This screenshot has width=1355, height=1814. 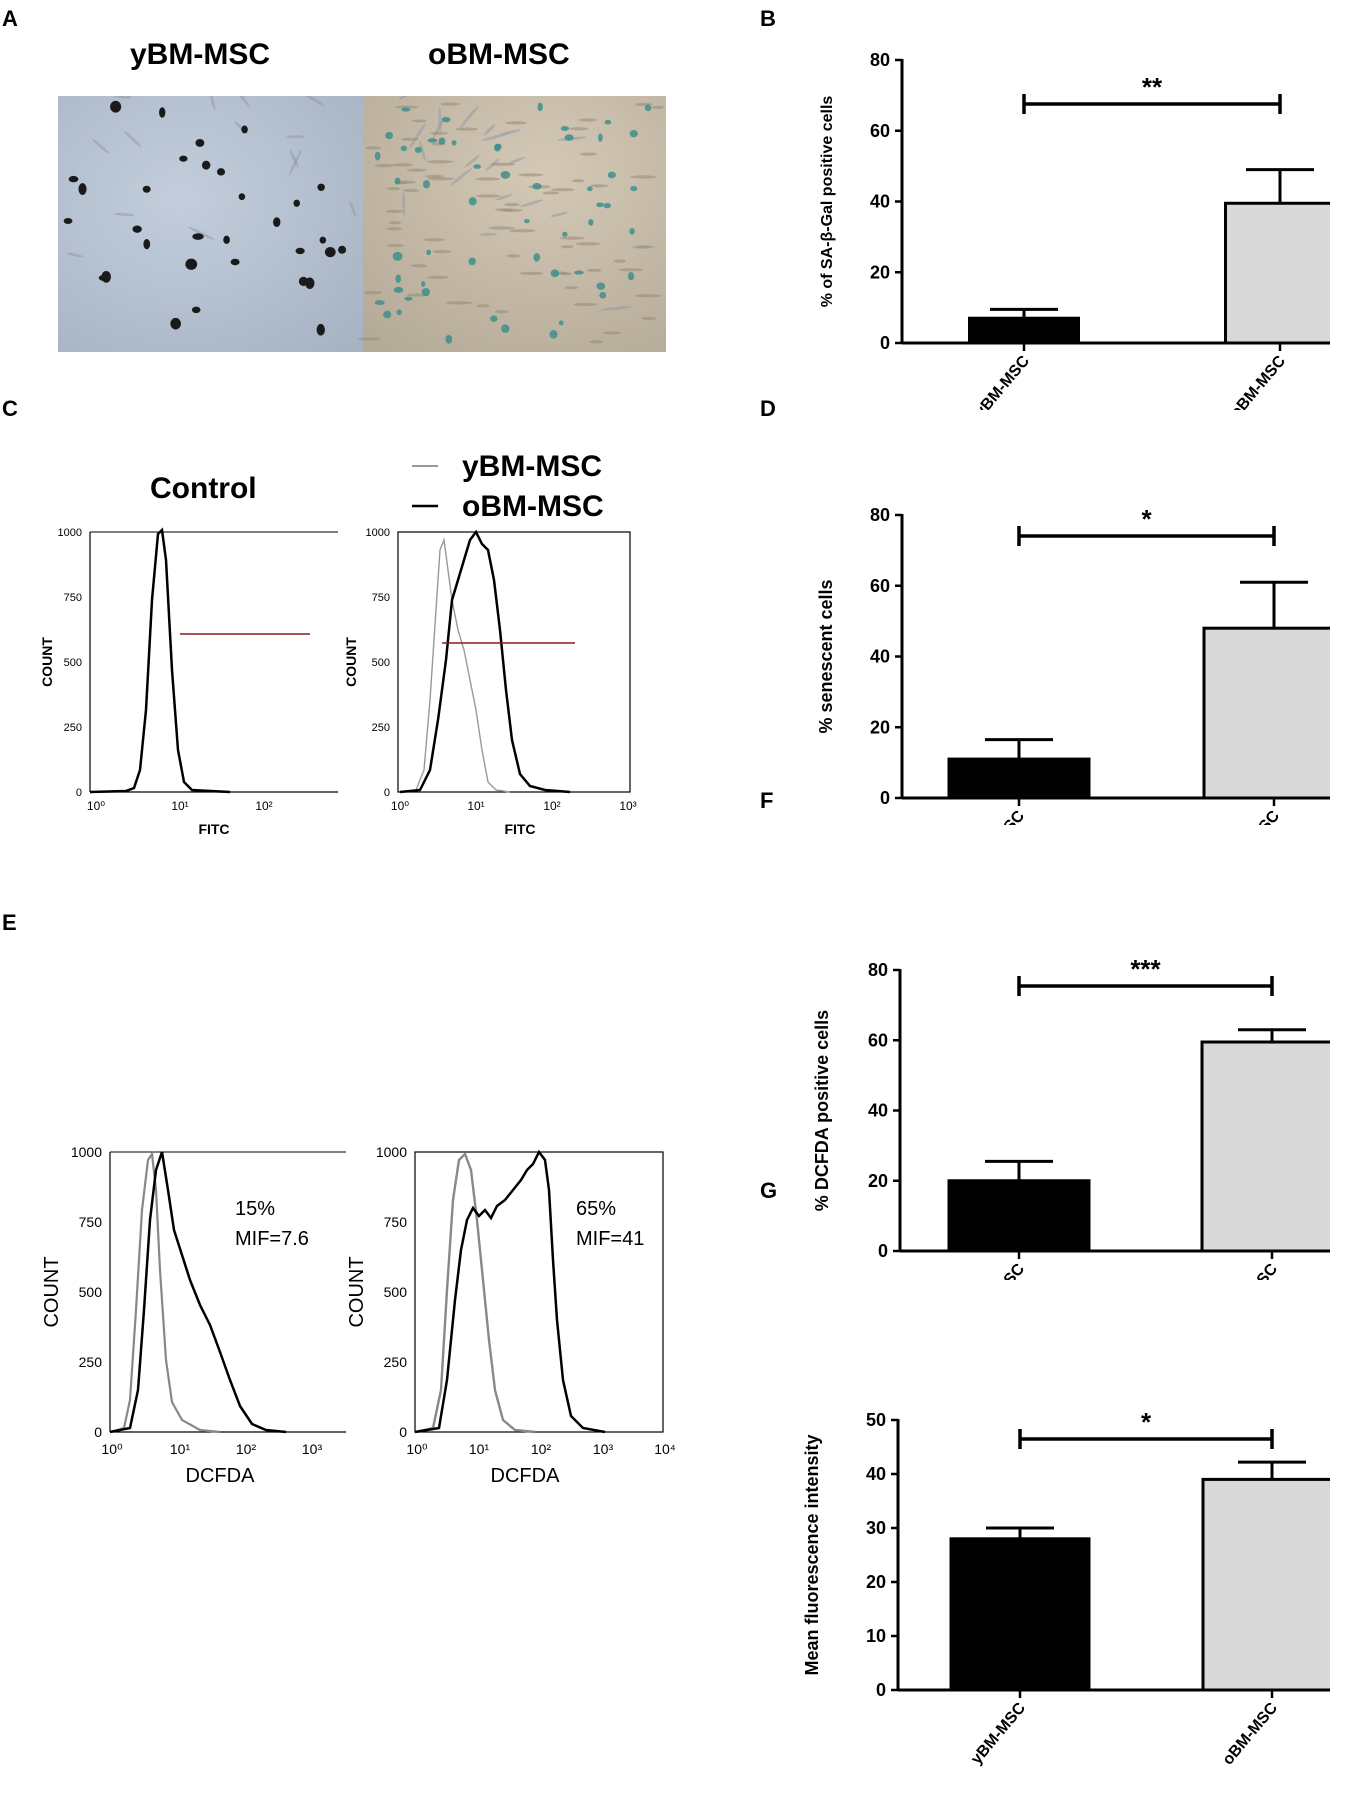 What do you see at coordinates (876, 1420) in the screenshot?
I see `y-tick-label: 50` at bounding box center [876, 1420].